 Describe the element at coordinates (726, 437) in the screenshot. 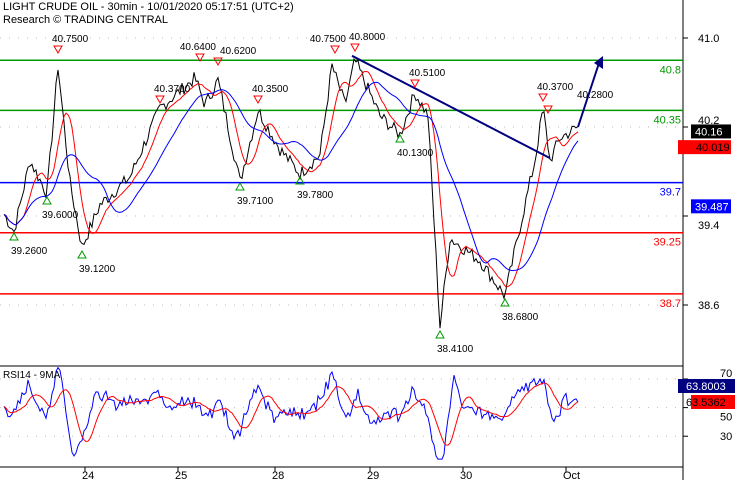

I see `rsi-tick-label: 30` at that location.